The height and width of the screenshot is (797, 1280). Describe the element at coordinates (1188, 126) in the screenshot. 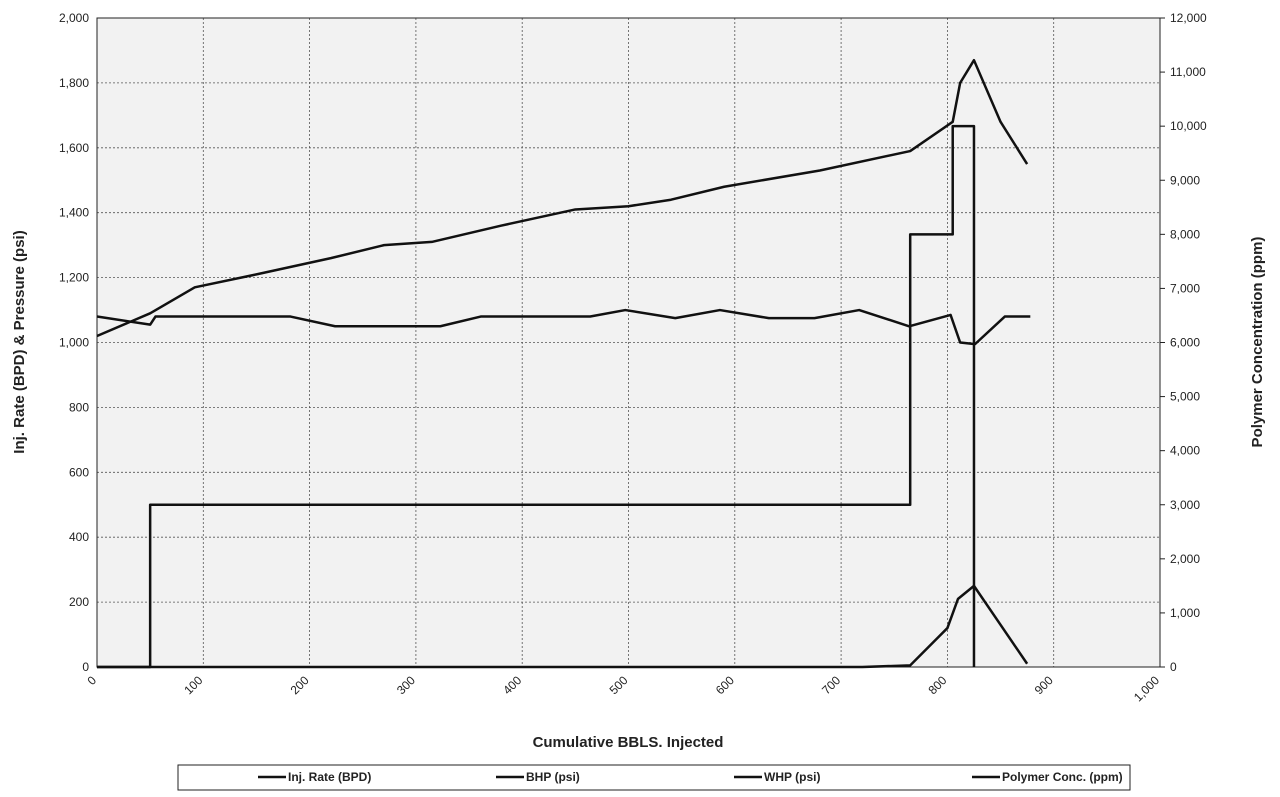

I see `y2-tick-label: 10,000` at that location.